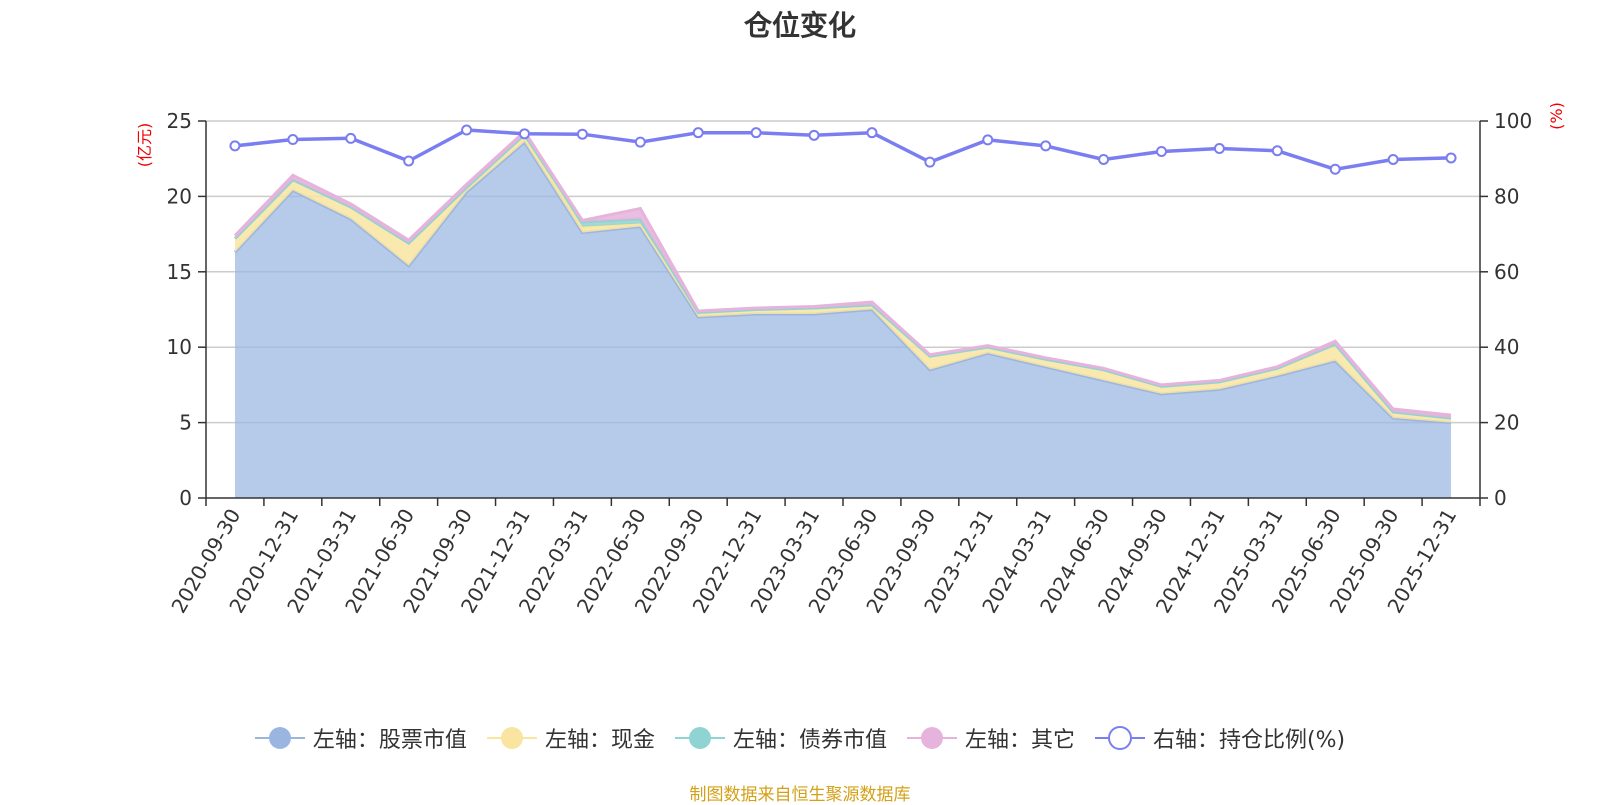 The width and height of the screenshot is (1600, 805). I want to click on source-note: 制图数据来自恒生聚源数据库, so click(800, 795).